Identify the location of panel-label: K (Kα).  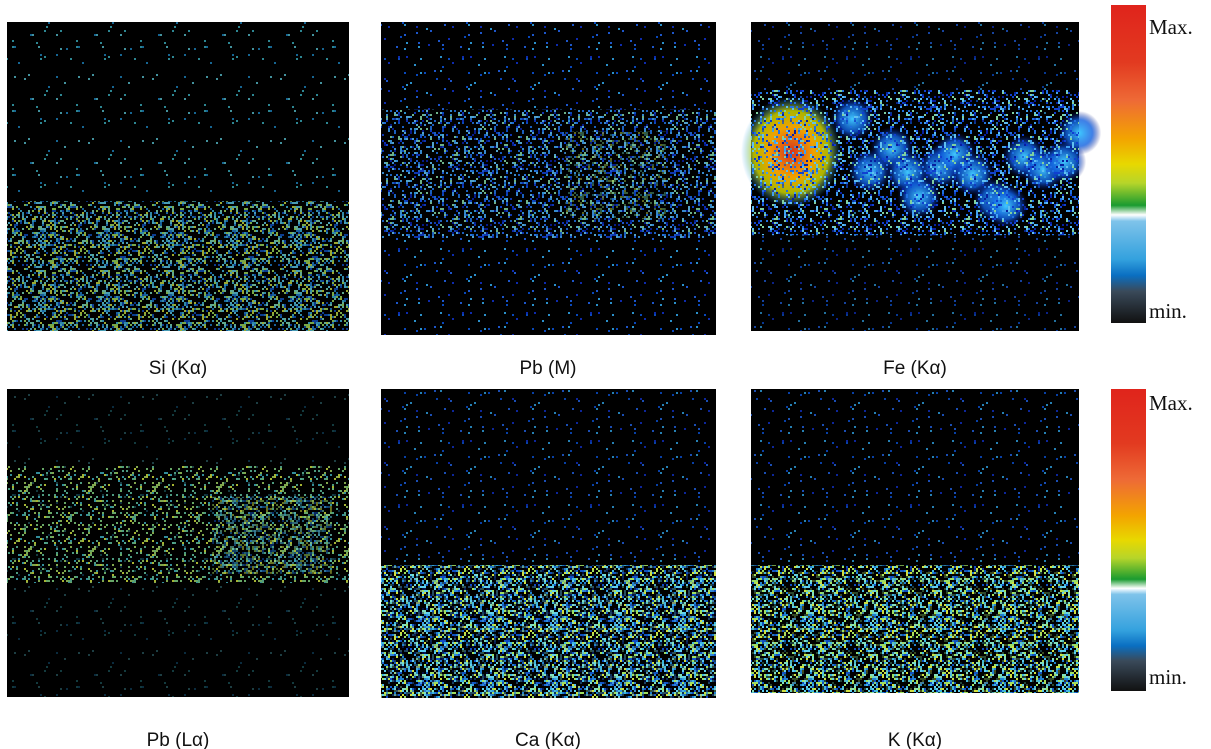
(915, 739).